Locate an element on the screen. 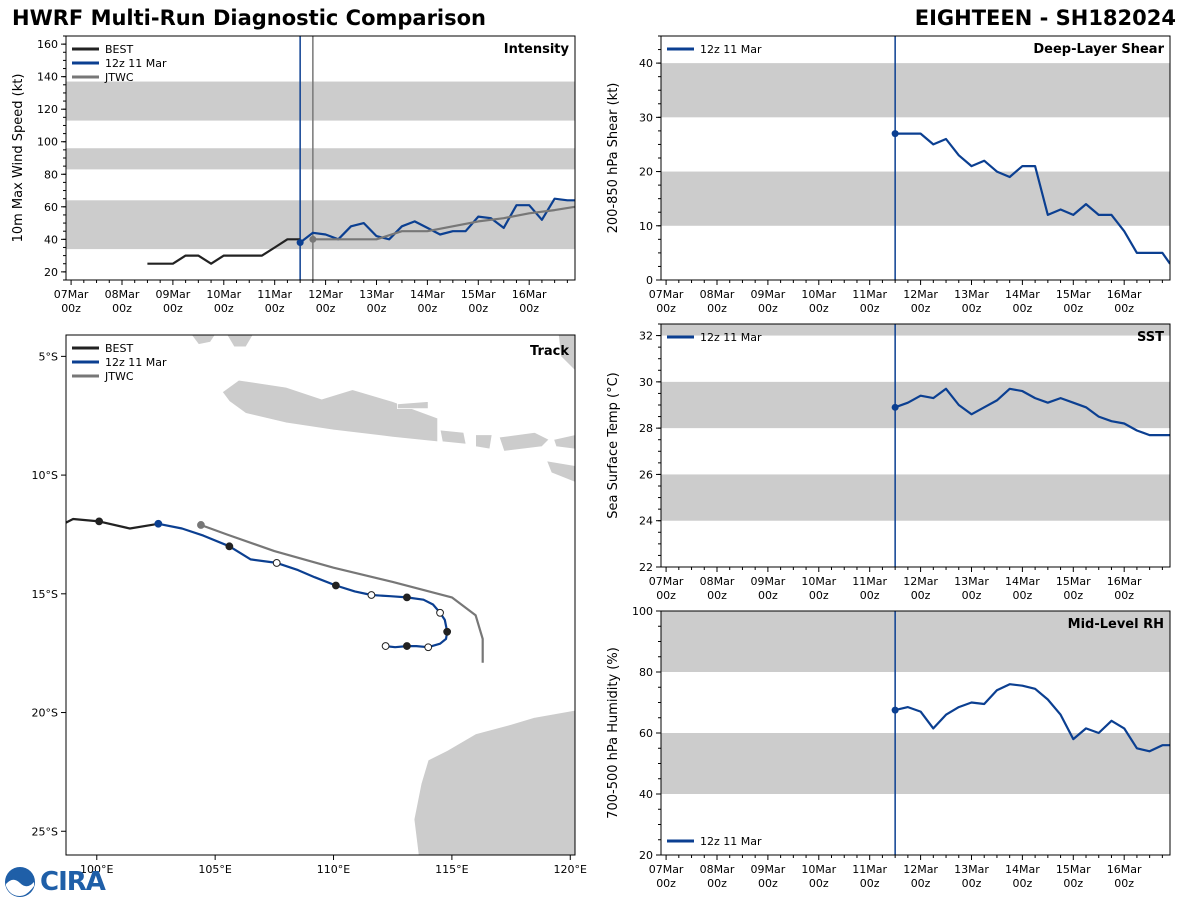 This screenshot has height=900, width=1200. shear-xtick-day-3: 10Mar is located at coordinates (818, 294).